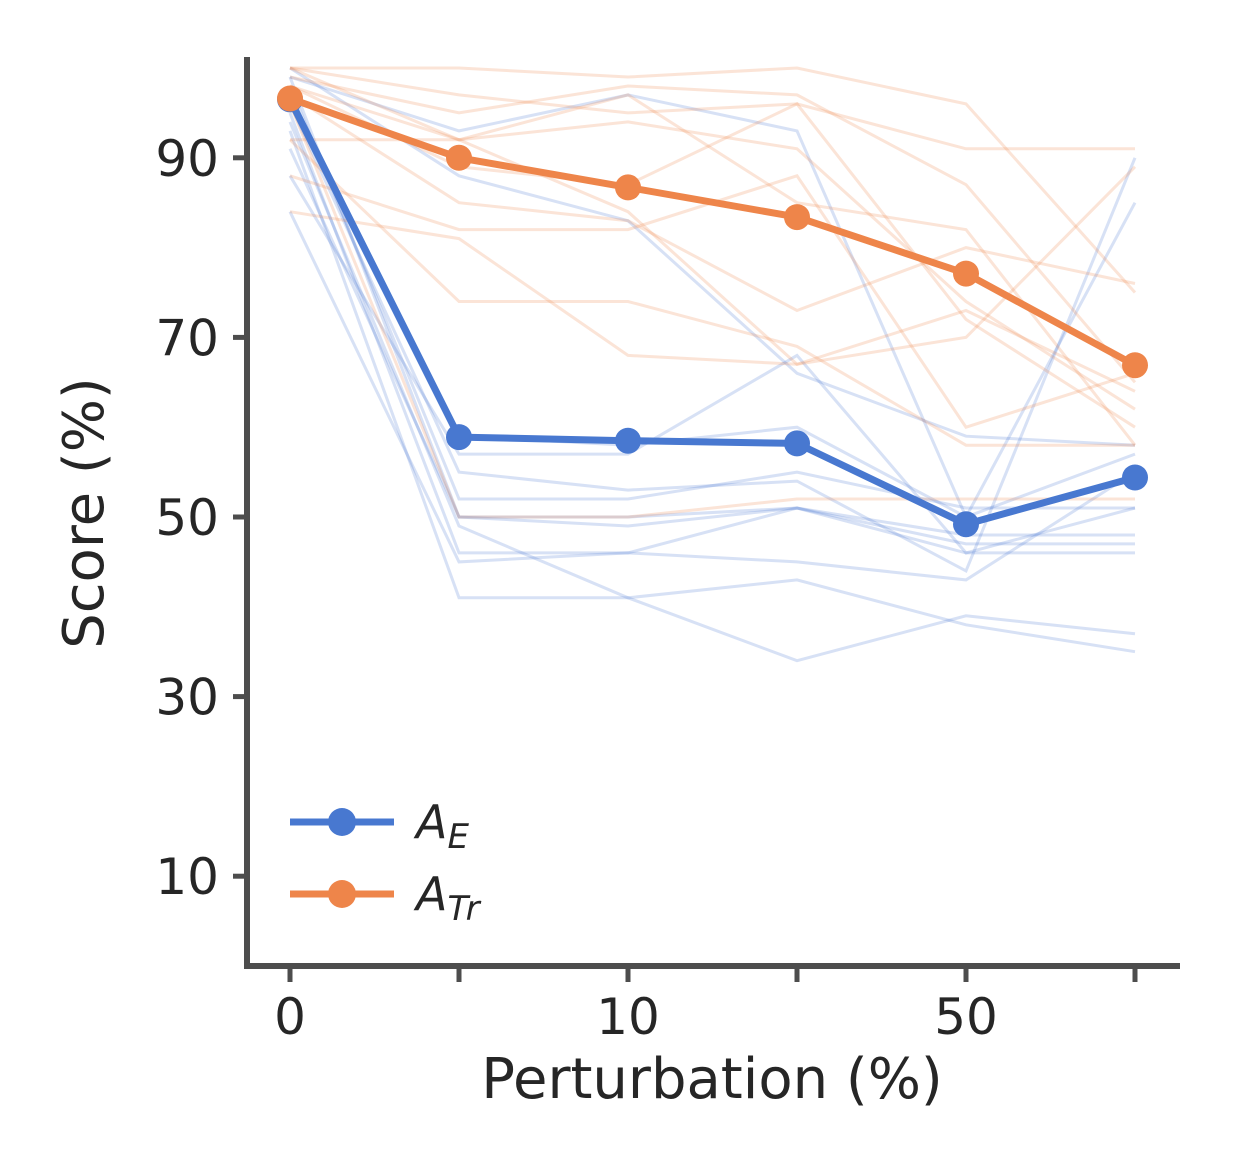 This screenshot has width=1237, height=1172. What do you see at coordinates (386, 862) in the screenshot?
I see `legend: AE ATr` at bounding box center [386, 862].